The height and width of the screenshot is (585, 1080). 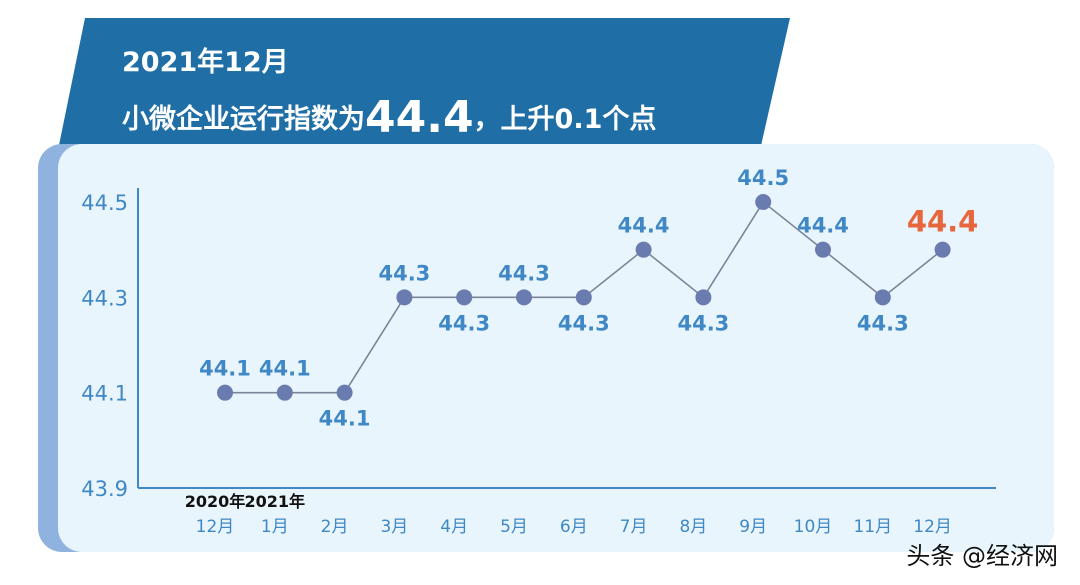 I want to click on title-date: 2021年12月, so click(x=205, y=62).